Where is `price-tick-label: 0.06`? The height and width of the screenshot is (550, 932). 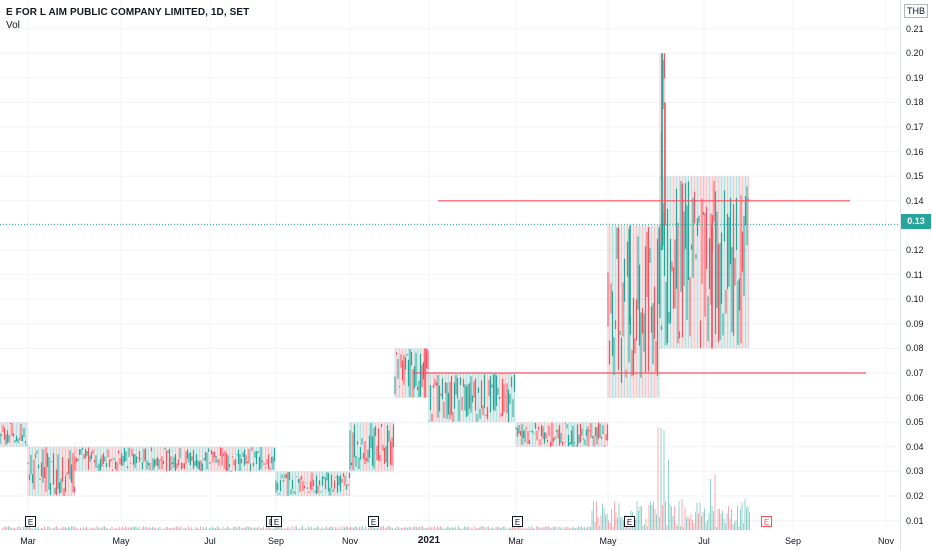
price-tick-label: 0.06 is located at coordinates (915, 397).